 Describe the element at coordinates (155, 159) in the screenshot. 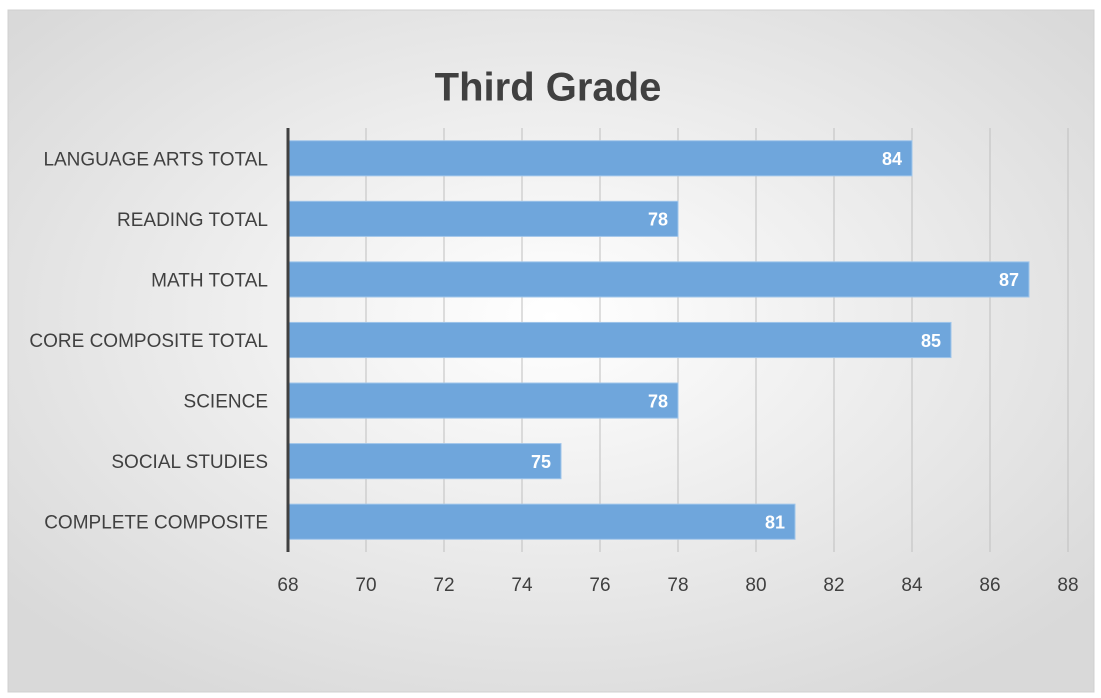

I see `y-tick-label: LANGUAGE ARTS TOTAL` at that location.